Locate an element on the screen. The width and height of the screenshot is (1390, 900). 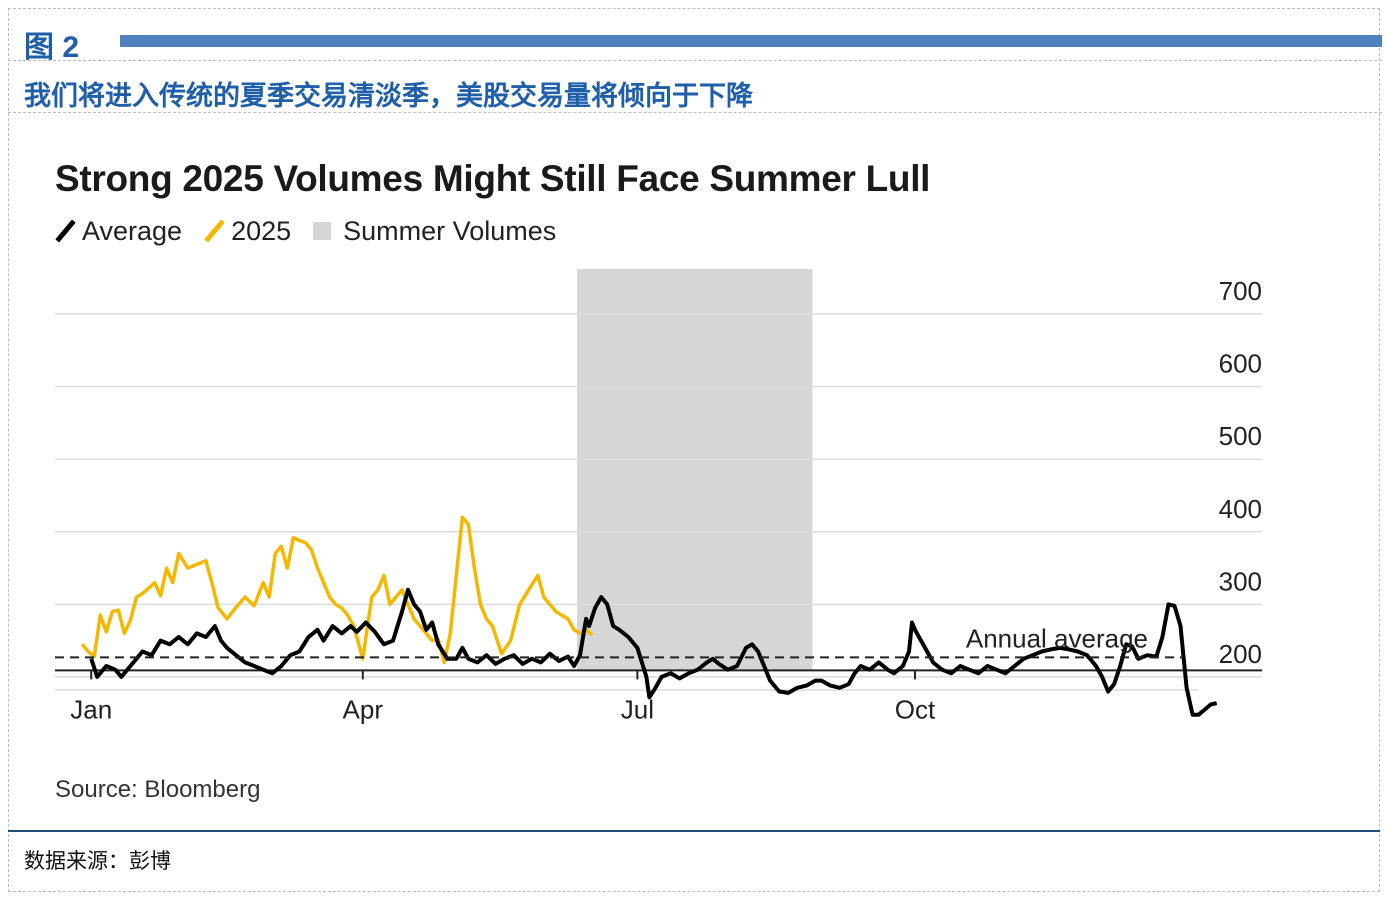
series-2025-line is located at coordinates (337, 590).